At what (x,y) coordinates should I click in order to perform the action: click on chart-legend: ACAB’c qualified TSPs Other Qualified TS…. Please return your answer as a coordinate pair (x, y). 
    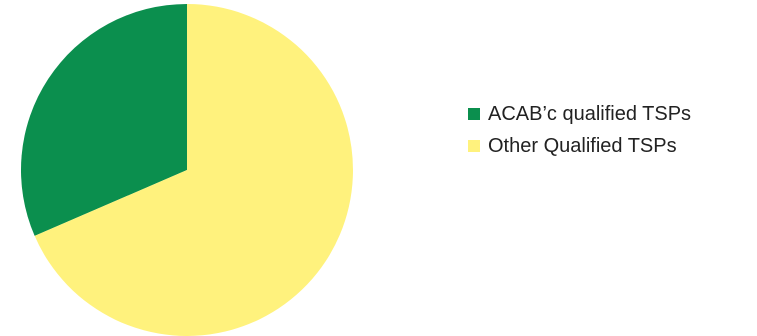
    Looking at the image, I should click on (579, 130).